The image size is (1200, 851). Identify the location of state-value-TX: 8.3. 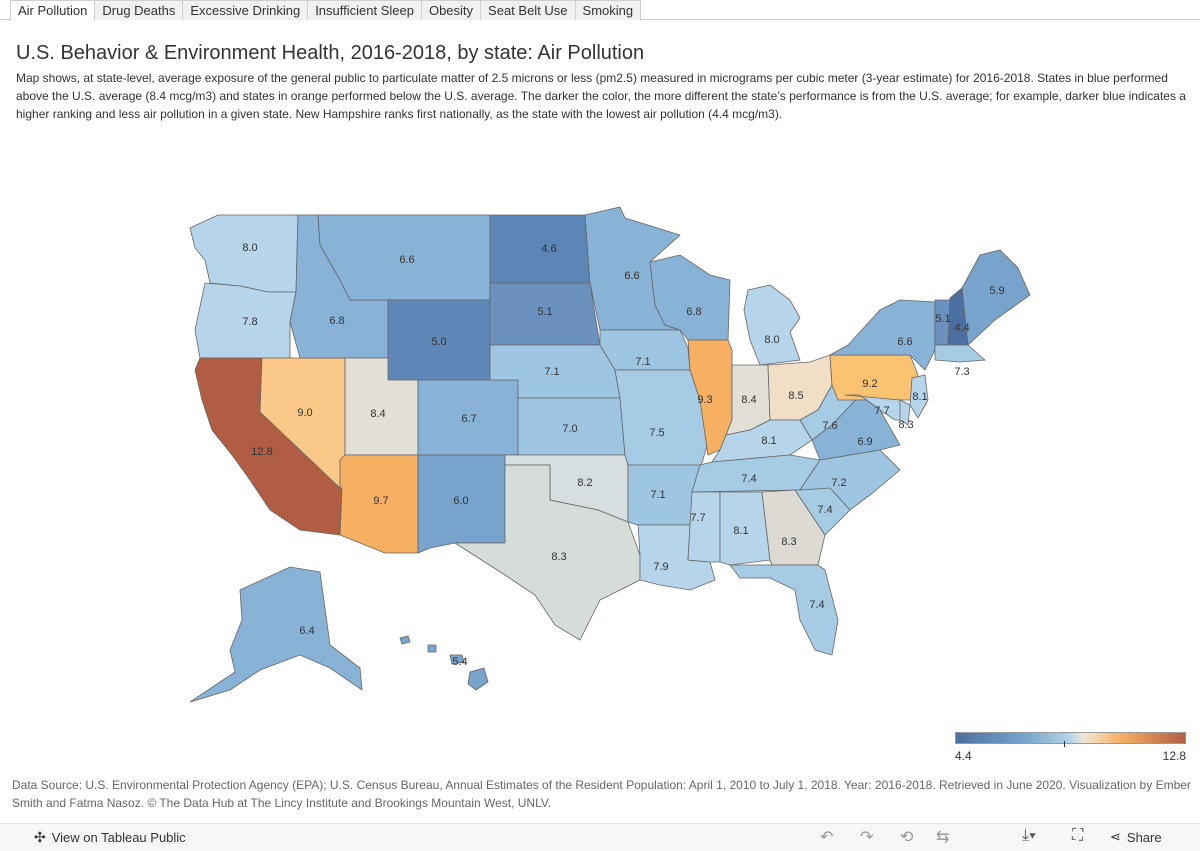
(558, 557).